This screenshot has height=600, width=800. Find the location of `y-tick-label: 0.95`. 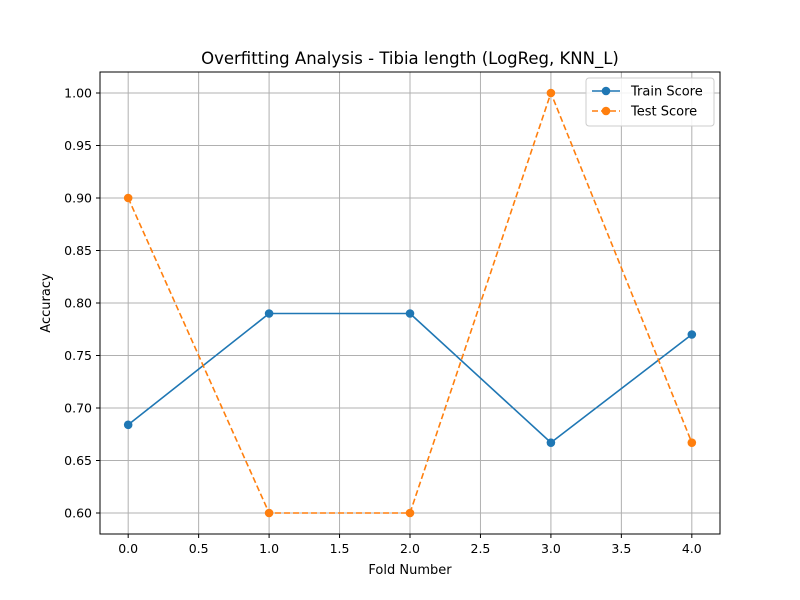

y-tick-label: 0.95 is located at coordinates (78, 145).